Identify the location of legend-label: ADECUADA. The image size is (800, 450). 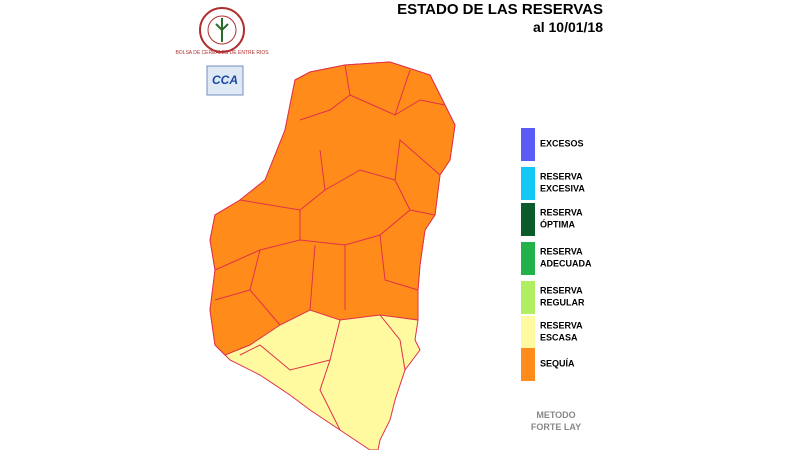
(566, 263).